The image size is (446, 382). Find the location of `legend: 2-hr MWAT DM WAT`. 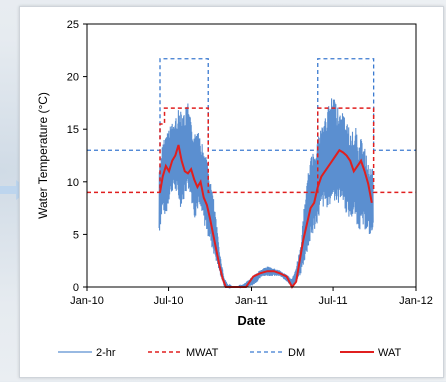

legend: 2-hr MWAT DM WAT is located at coordinates (229, 353).